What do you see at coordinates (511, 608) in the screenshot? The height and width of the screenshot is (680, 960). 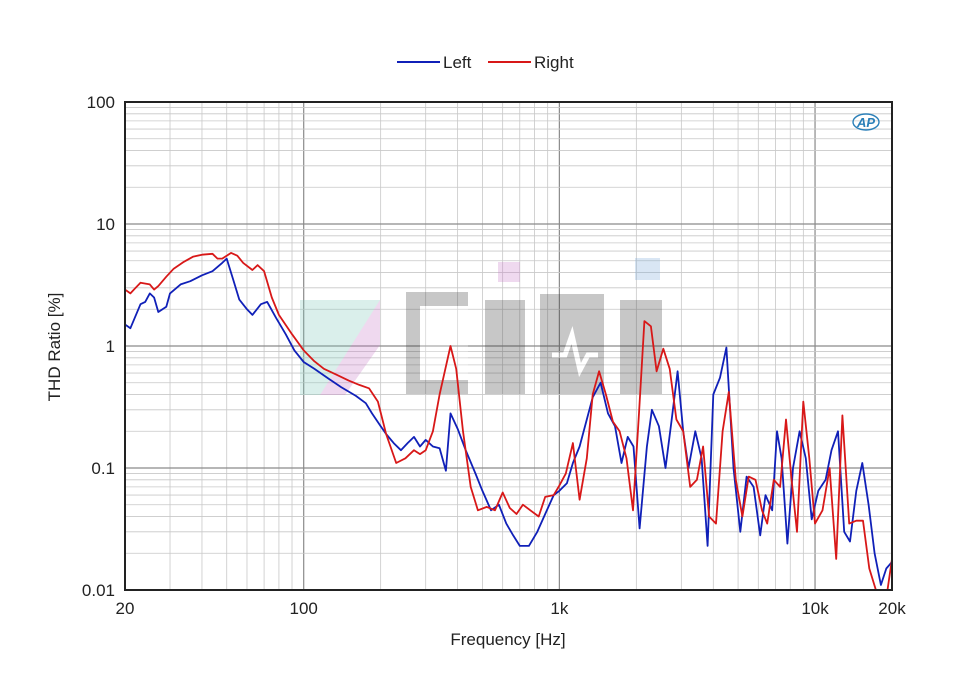 I see `x-tick-labels: 20 100 1k 10k 20k` at bounding box center [511, 608].